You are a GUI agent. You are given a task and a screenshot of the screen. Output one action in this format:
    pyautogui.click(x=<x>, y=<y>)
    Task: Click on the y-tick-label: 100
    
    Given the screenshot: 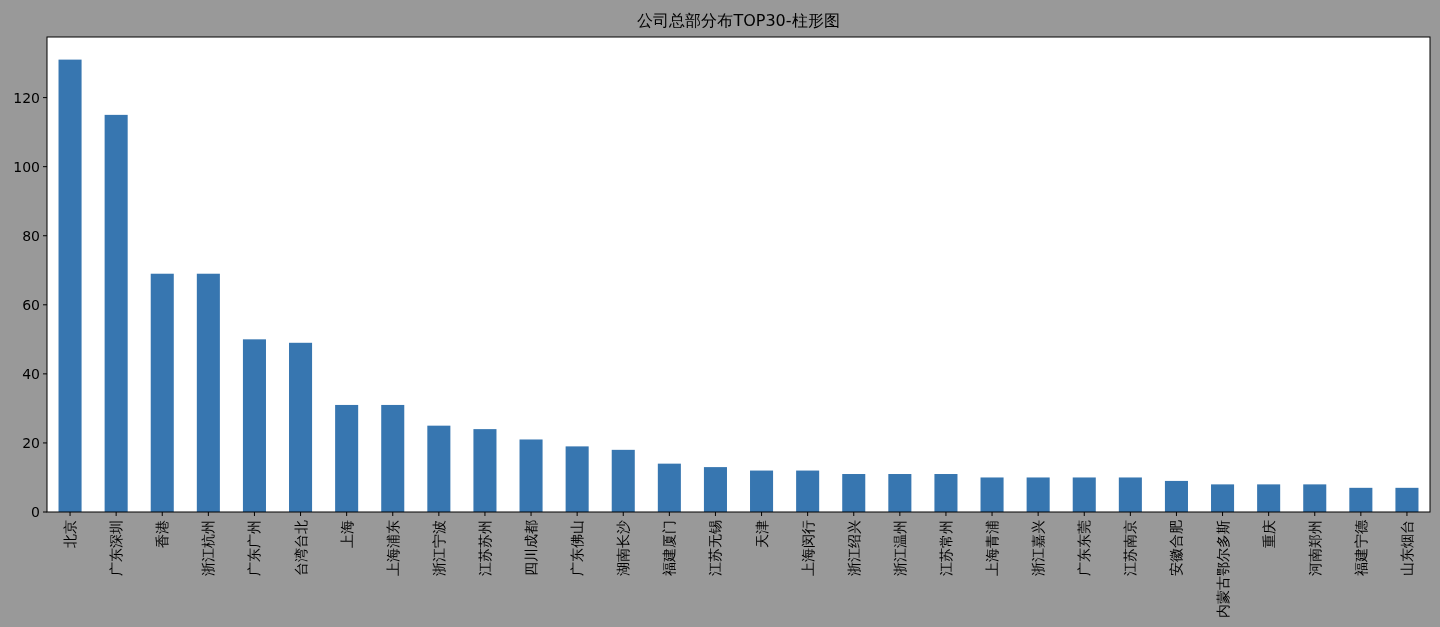 What is the action you would take?
    pyautogui.click(x=26, y=166)
    